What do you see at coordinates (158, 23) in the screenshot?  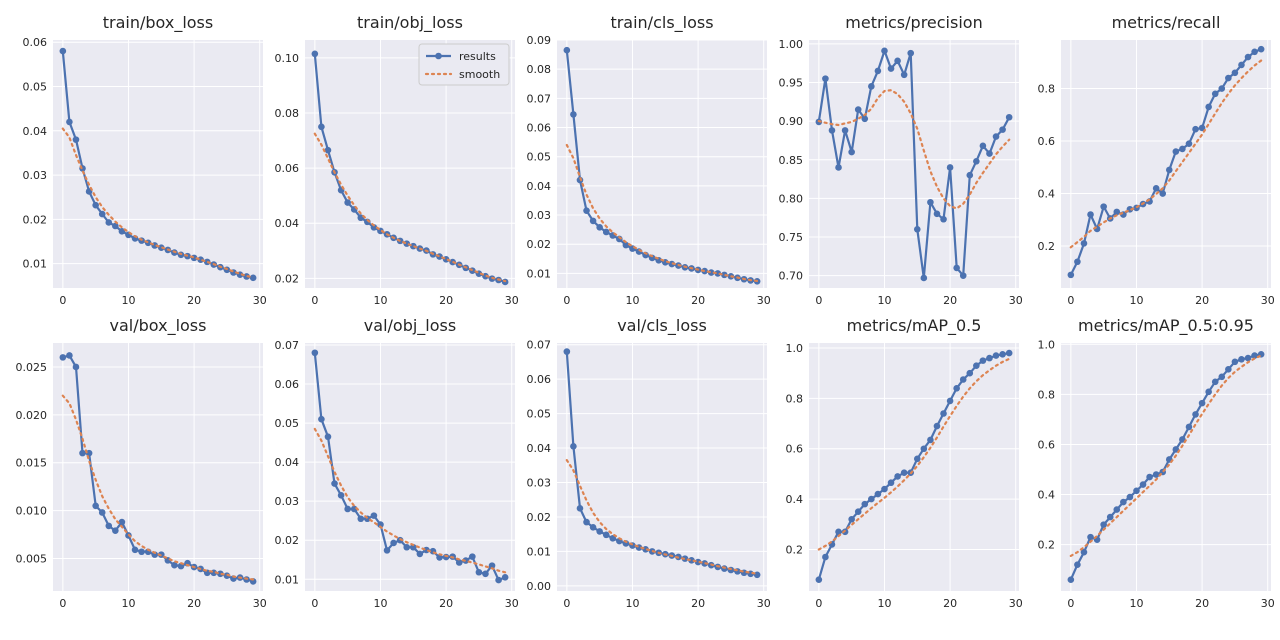 I see `panel-title: train/box_loss` at bounding box center [158, 23].